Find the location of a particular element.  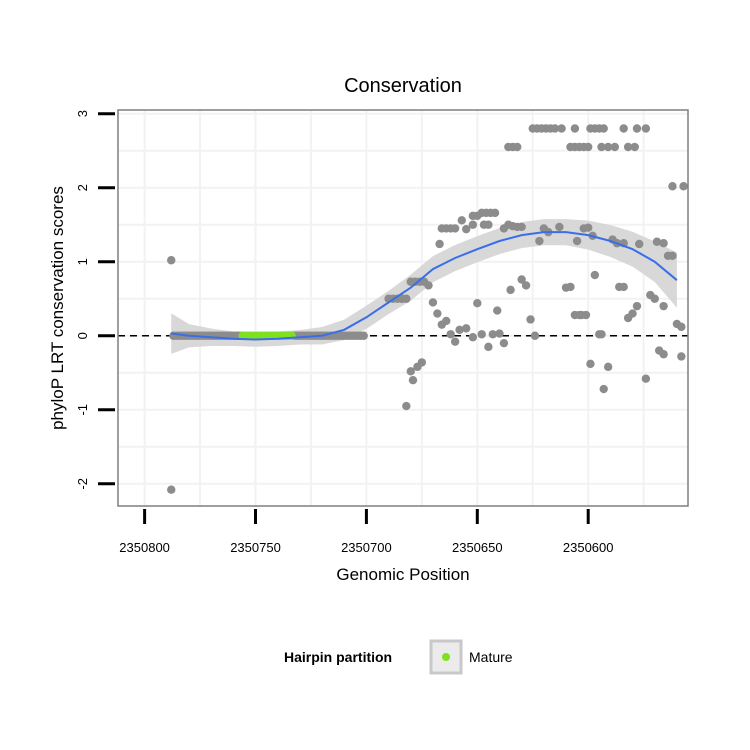

confidence-ribbon-layer is located at coordinates (424, 286).